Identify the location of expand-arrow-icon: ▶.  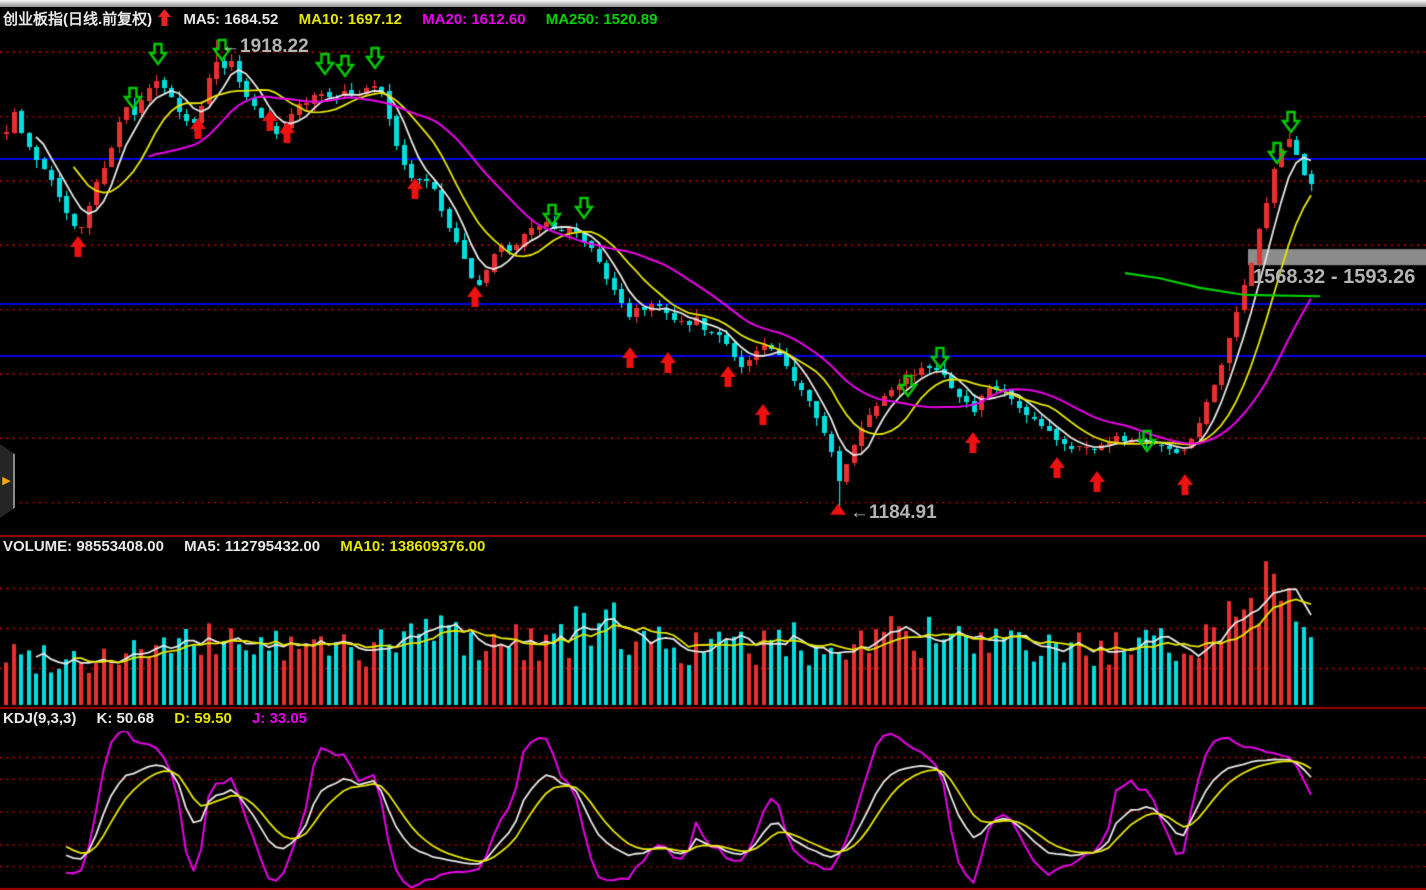
(6, 480).